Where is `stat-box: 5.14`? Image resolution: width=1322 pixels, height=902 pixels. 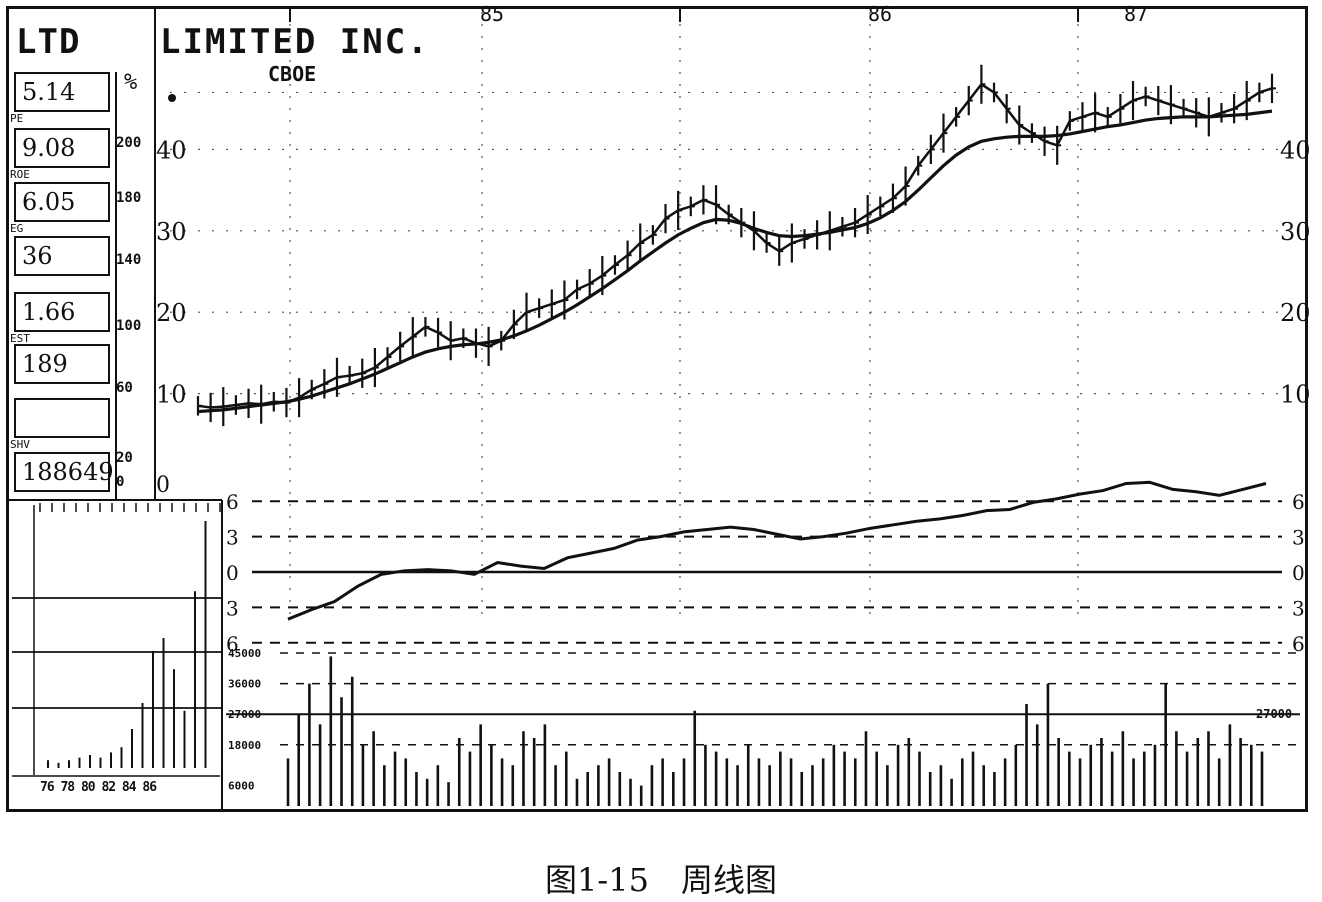
stat-box: 5.14 is located at coordinates (62, 92).